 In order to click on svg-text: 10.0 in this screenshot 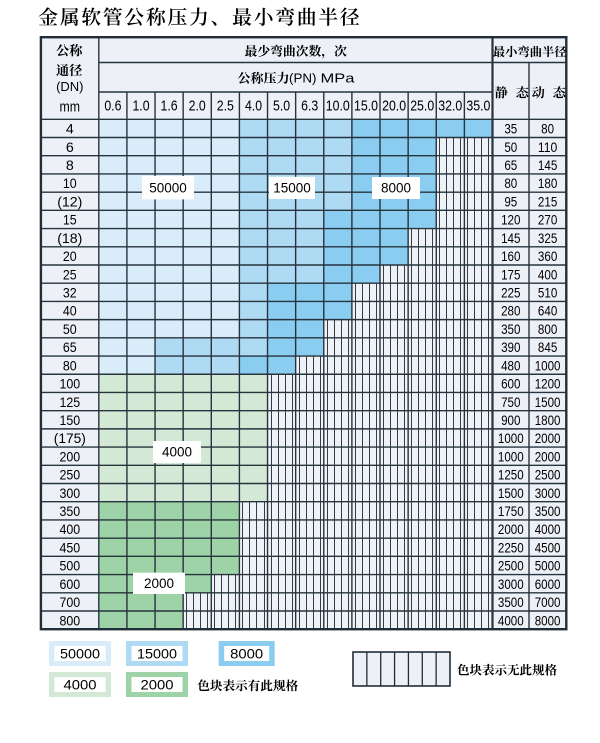, I will do `click(338, 105)`.